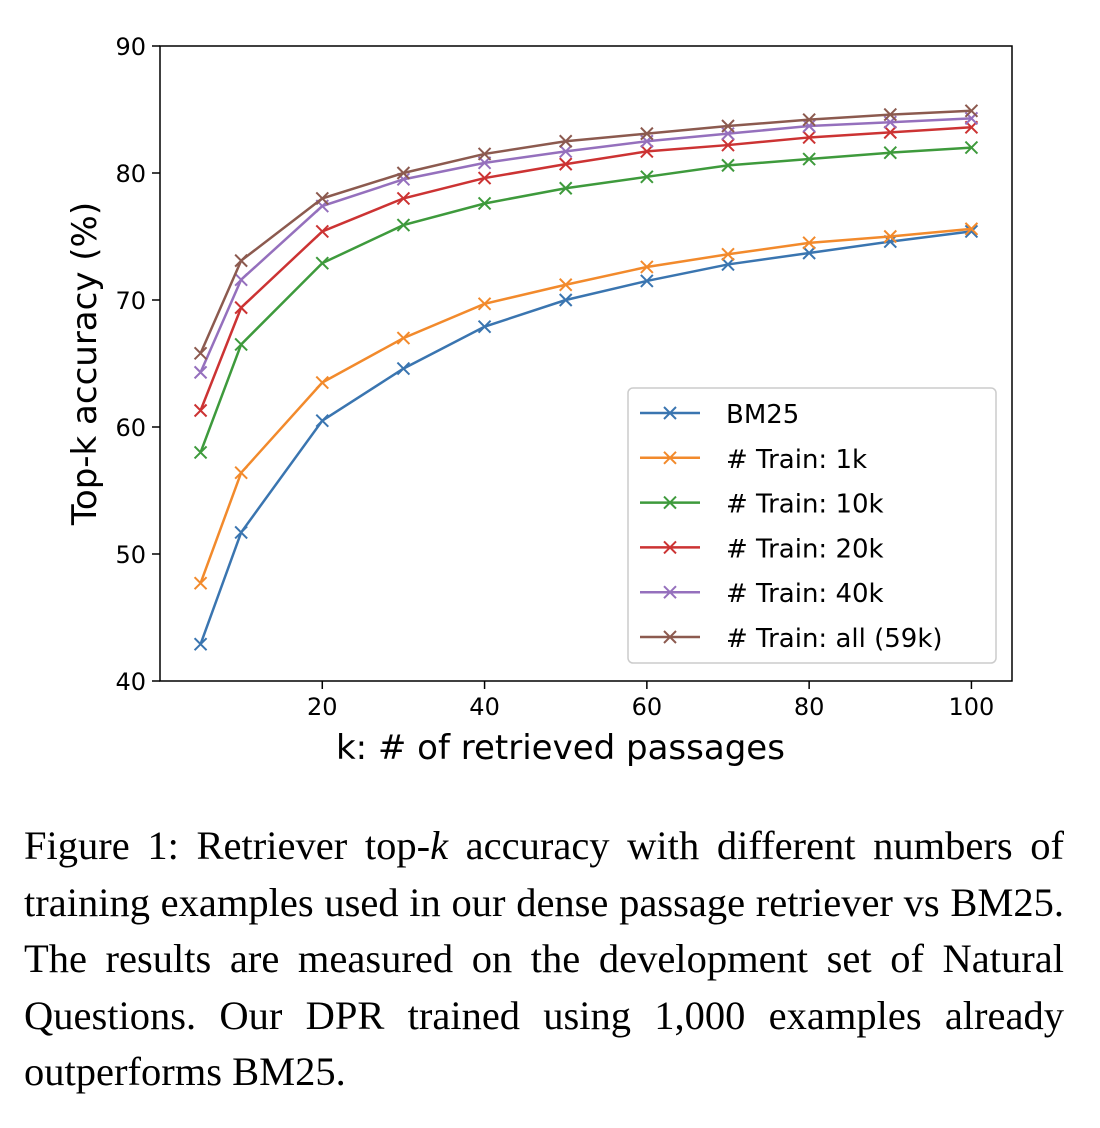 The image size is (1100, 1128). Describe the element at coordinates (439, 845) in the screenshot. I see `caption-italic-k: k` at that location.